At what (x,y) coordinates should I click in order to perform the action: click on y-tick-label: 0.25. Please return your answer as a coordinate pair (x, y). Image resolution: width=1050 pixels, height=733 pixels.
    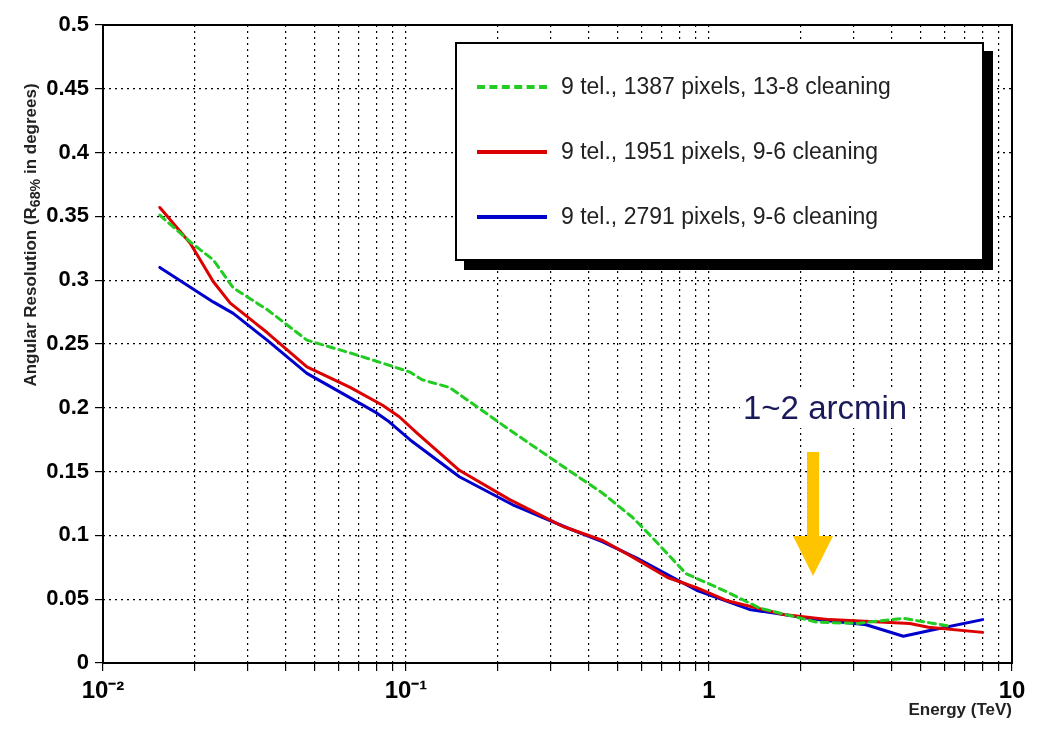
    Looking at the image, I should click on (67, 343).